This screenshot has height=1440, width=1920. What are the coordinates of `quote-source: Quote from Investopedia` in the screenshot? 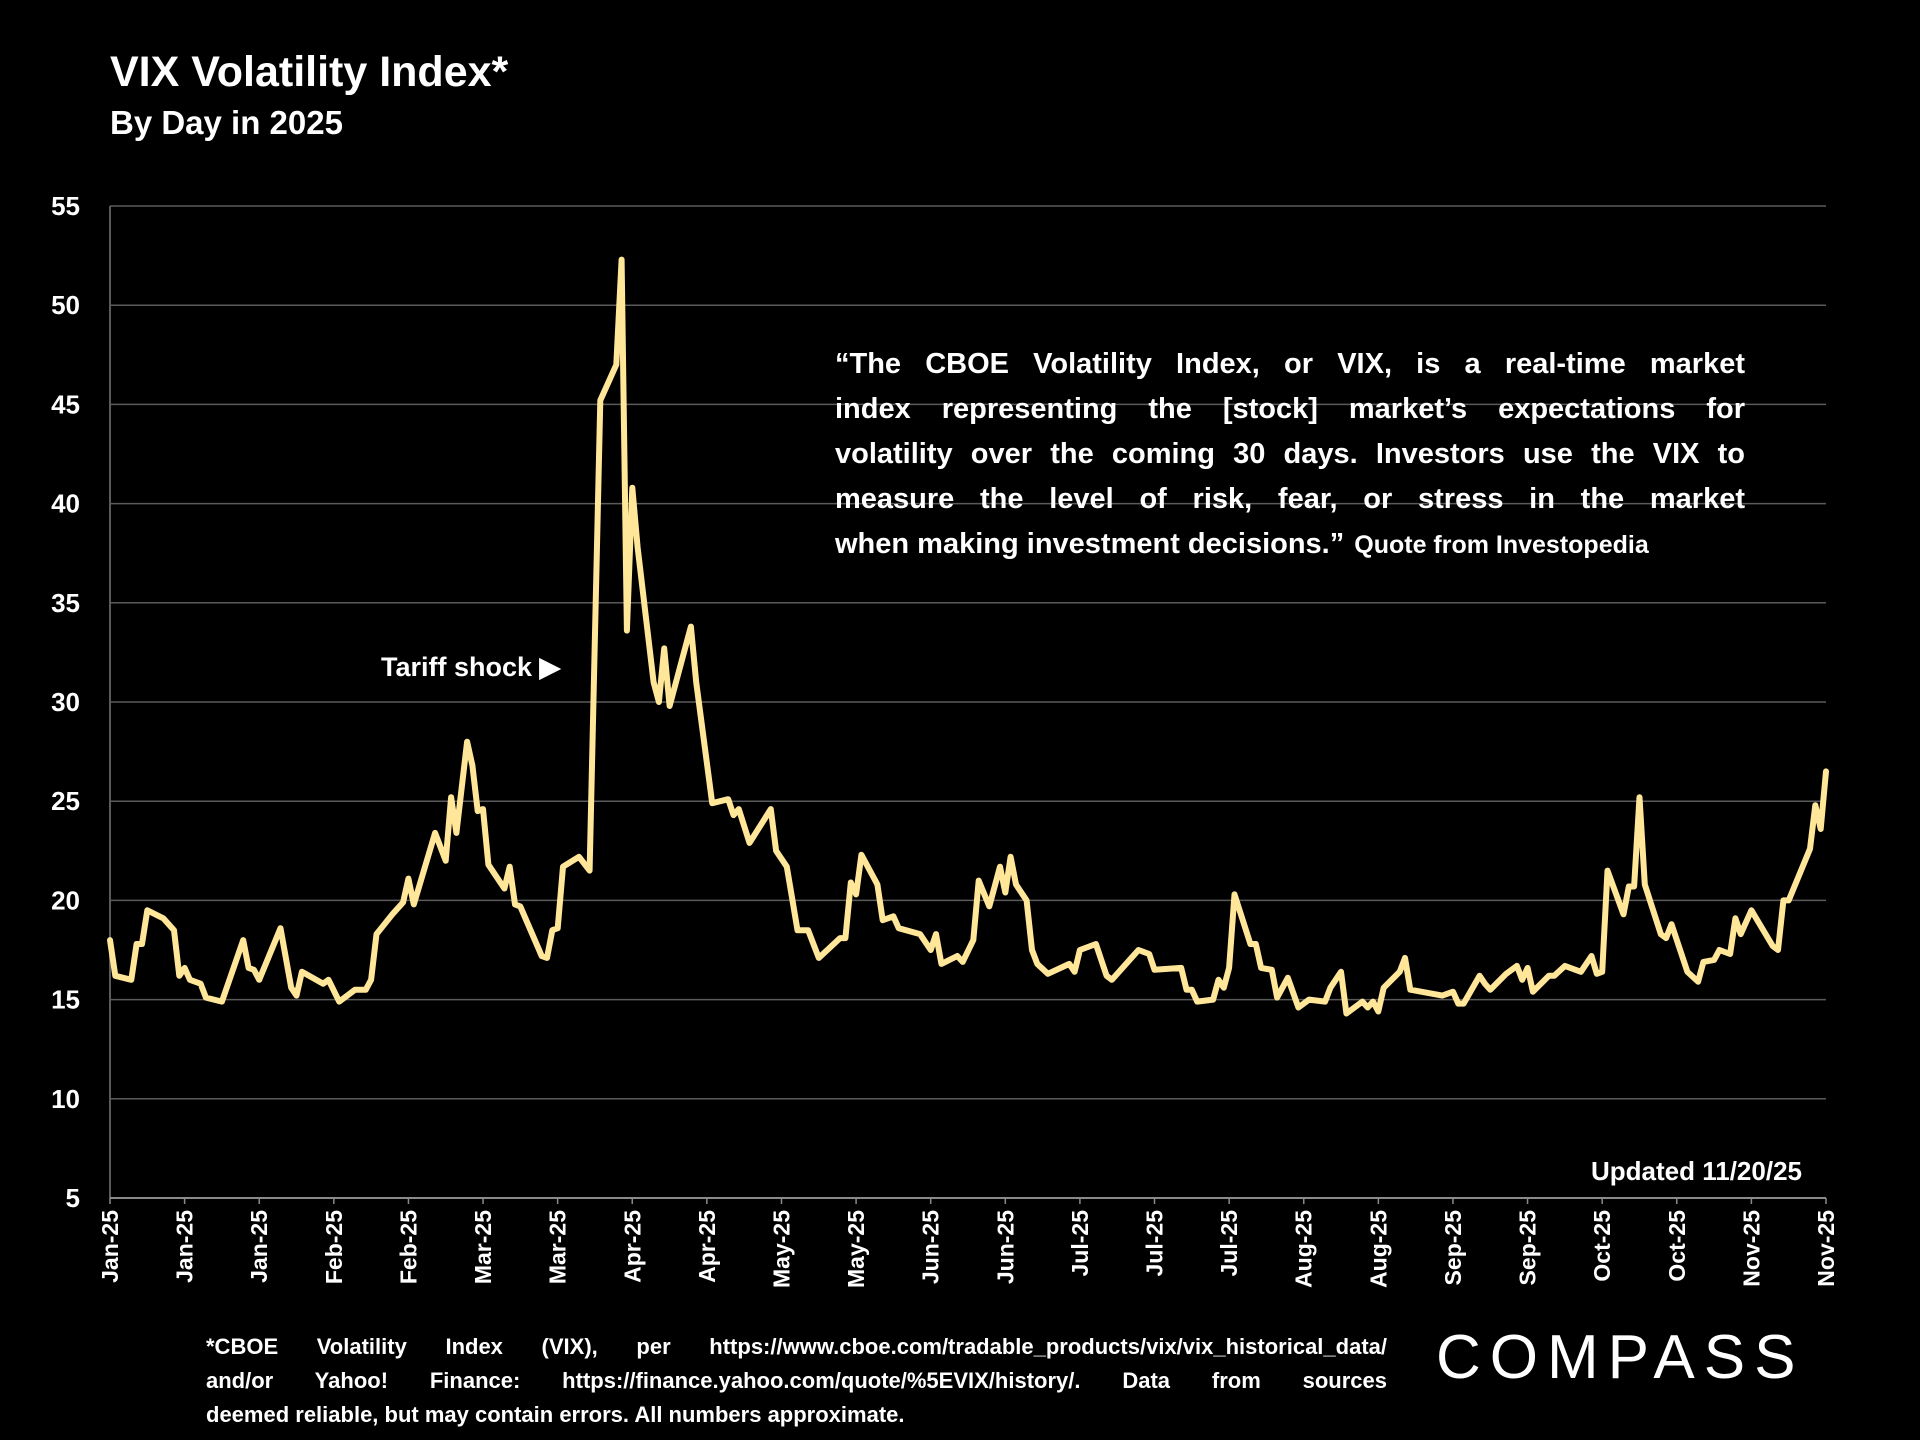 It's located at (1501, 545).